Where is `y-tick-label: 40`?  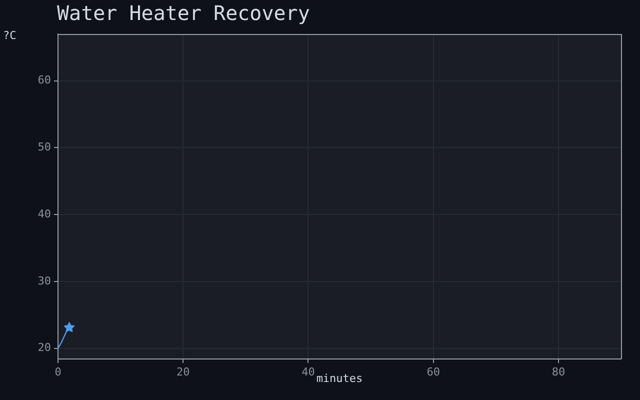 y-tick-label: 40 is located at coordinates (44, 213).